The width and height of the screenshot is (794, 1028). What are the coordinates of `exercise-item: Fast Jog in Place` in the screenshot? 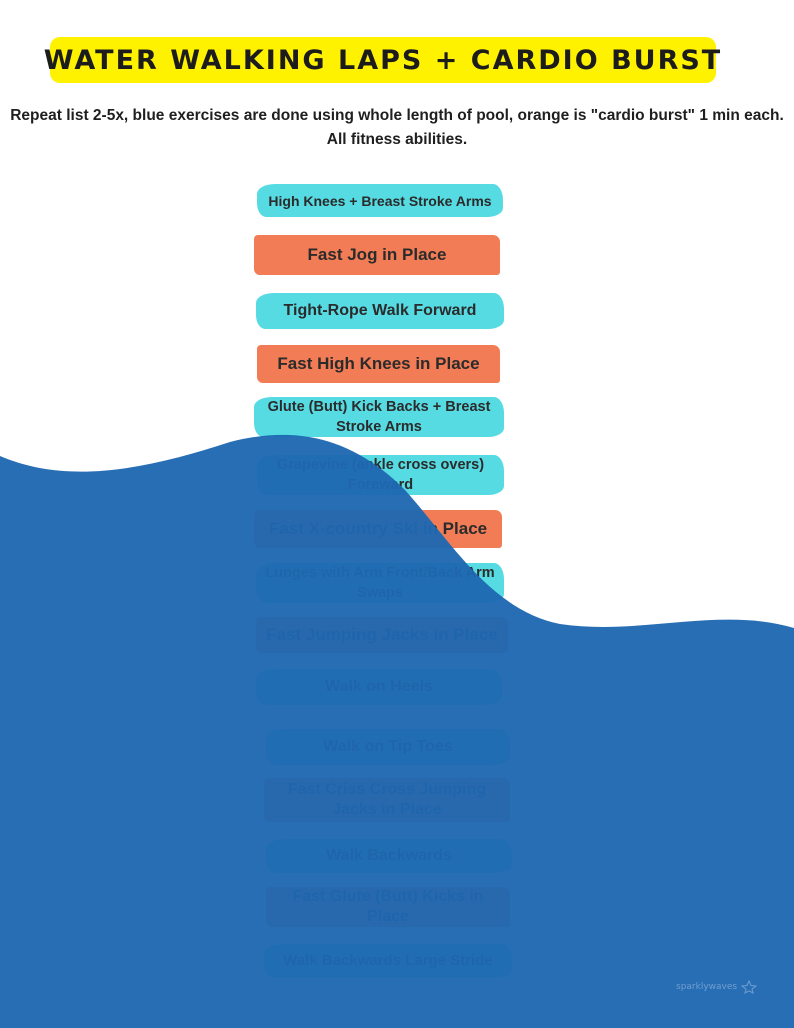 It's located at (377, 255).